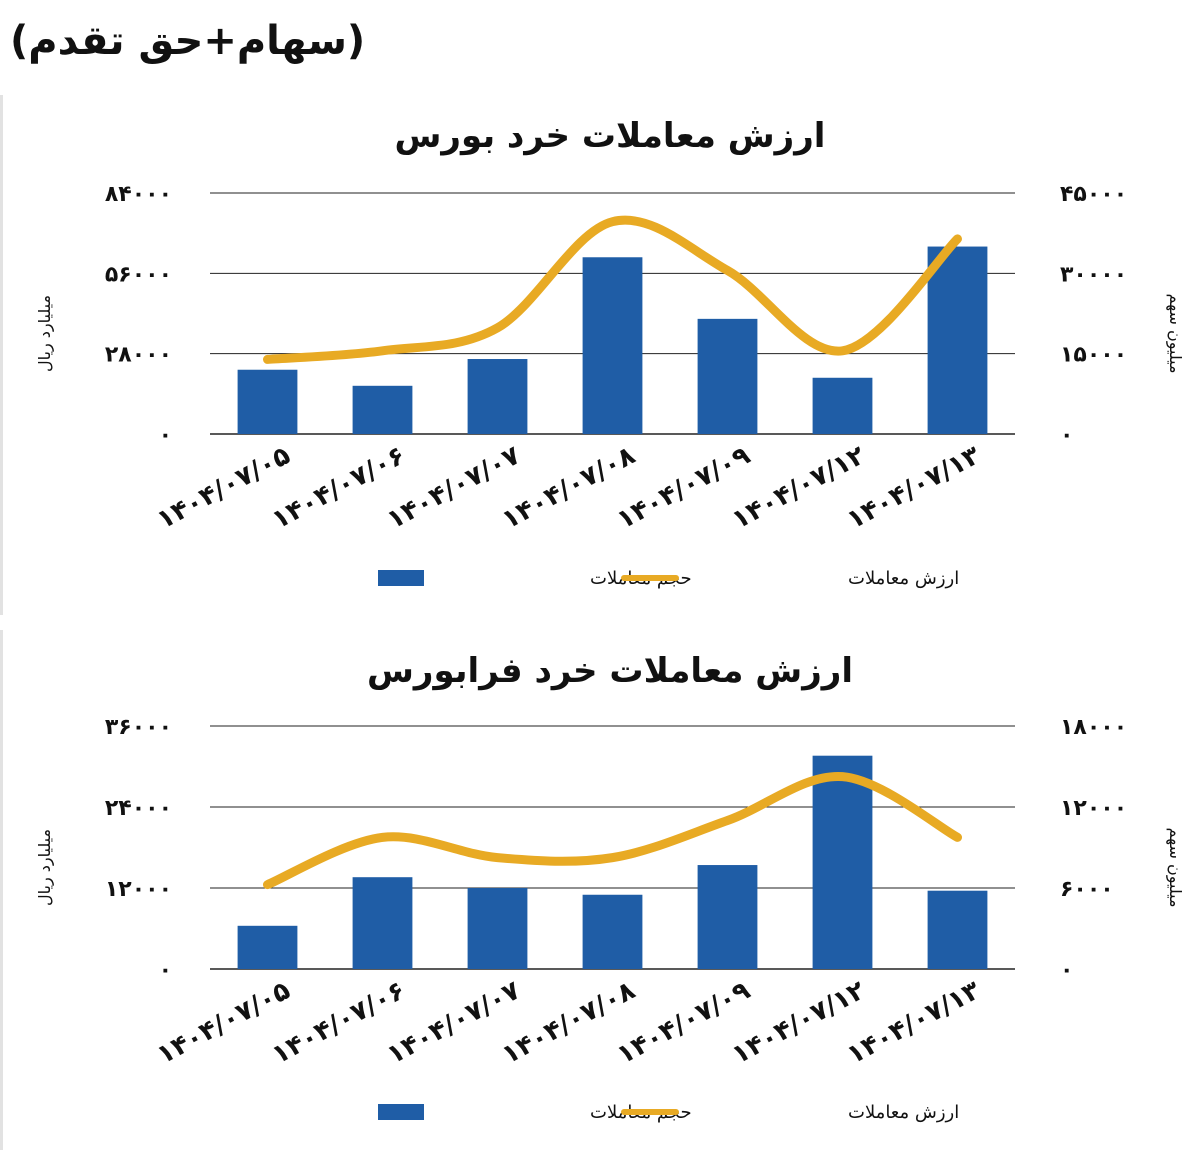  What do you see at coordinates (138, 355) in the screenshot?
I see `y-tick-left: ۲۸۰۰۰` at bounding box center [138, 355].